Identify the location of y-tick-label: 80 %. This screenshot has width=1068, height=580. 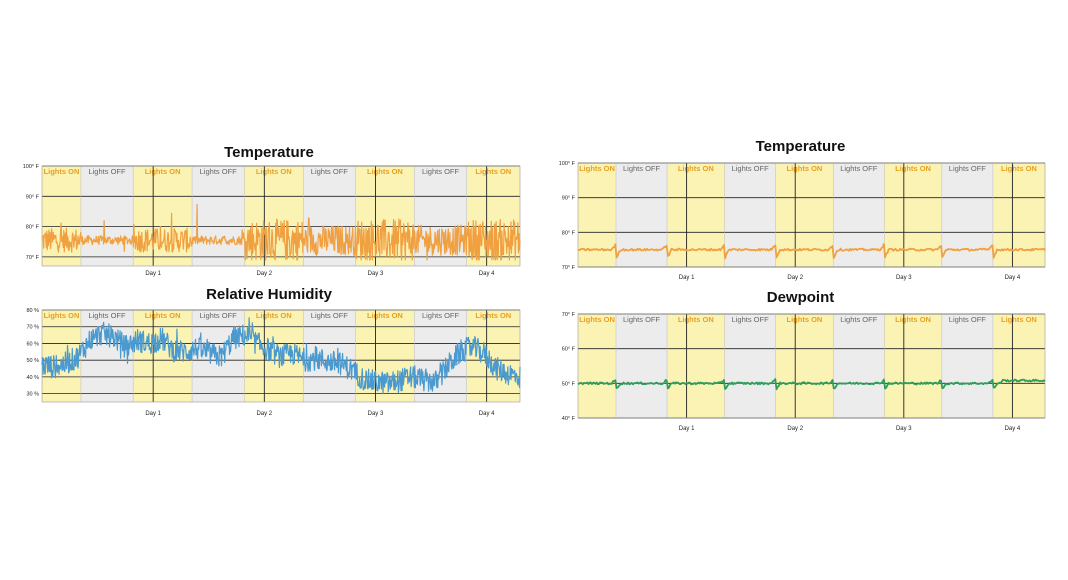
(32, 311).